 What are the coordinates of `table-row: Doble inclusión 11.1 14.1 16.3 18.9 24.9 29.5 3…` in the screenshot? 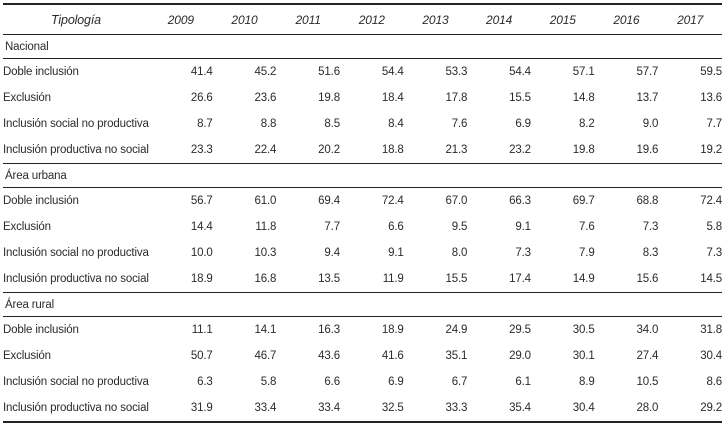 It's located at (362, 330).